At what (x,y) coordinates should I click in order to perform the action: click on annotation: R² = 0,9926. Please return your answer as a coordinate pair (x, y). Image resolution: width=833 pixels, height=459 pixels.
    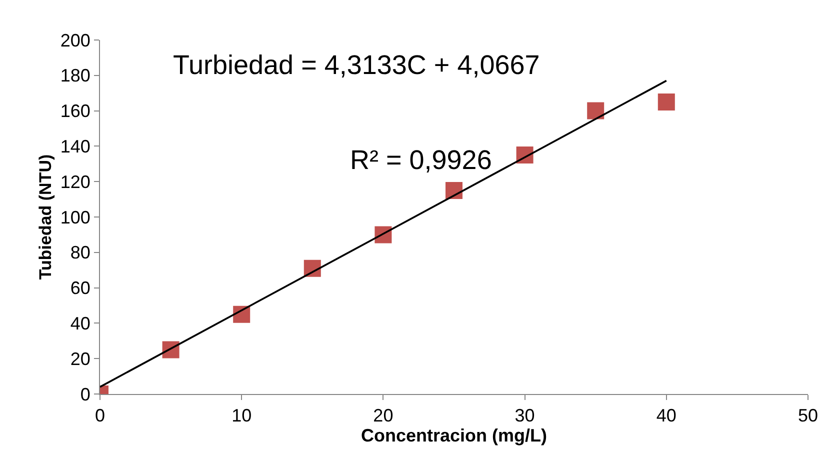
    Looking at the image, I should click on (421, 160).